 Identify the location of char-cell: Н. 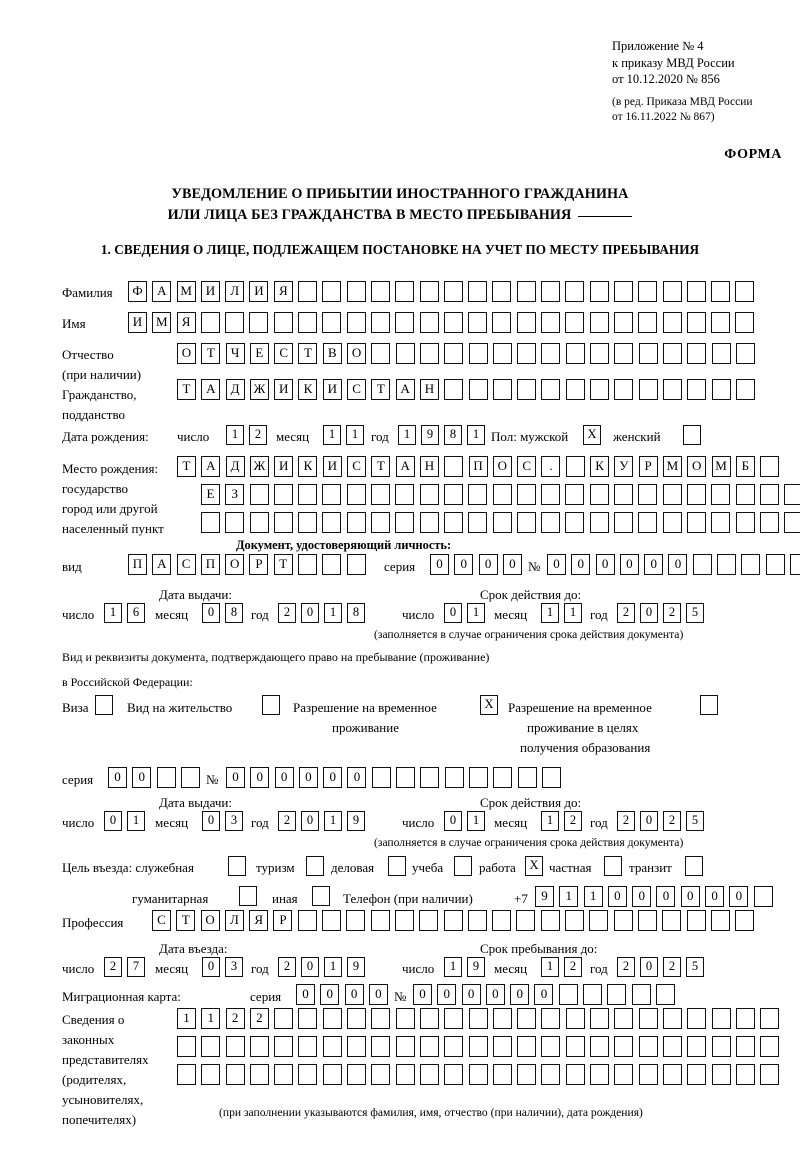
(429, 389).